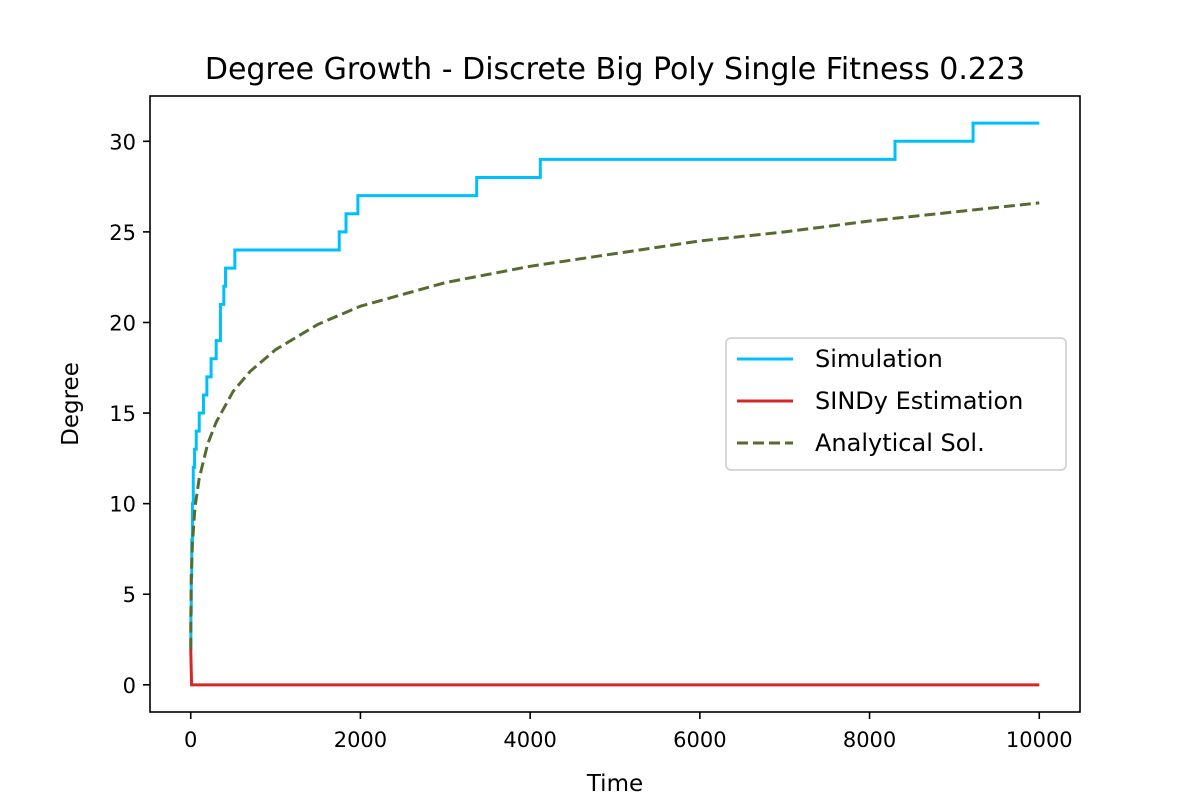 This screenshot has height=800, width=1200. Describe the element at coordinates (129, 686) in the screenshot. I see `y-tick-label: 0` at that location.